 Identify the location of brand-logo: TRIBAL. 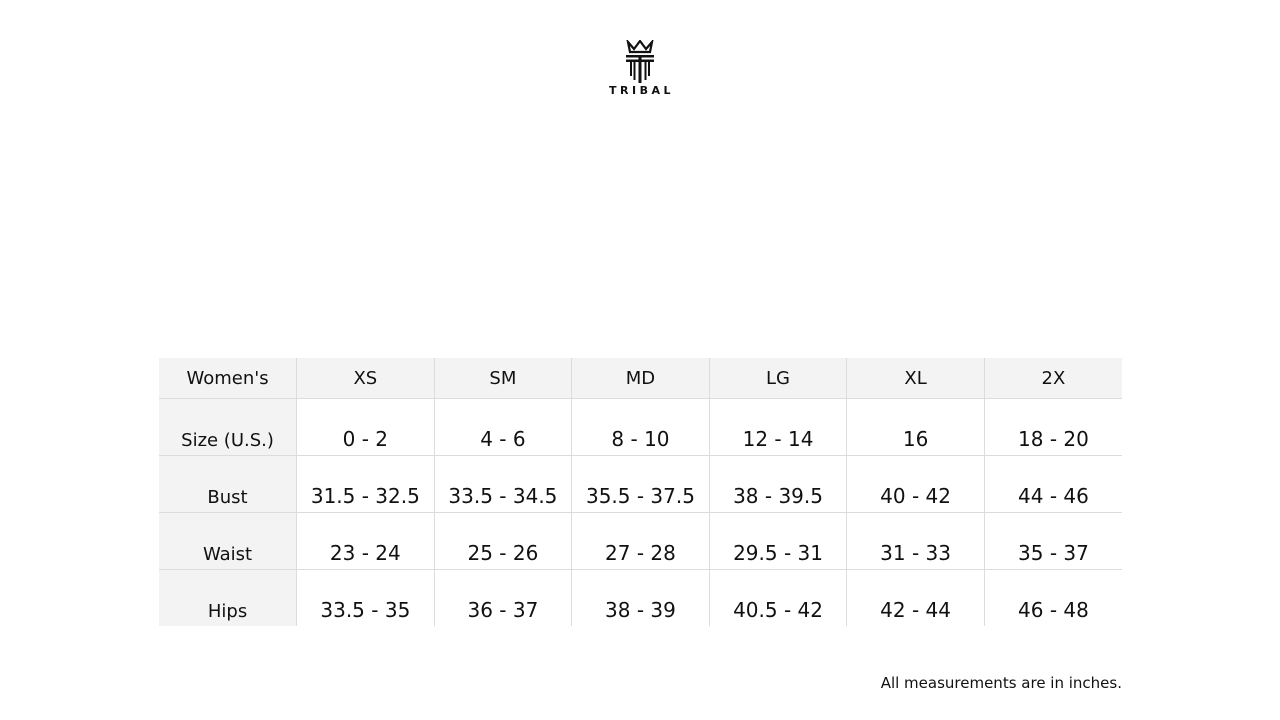
(640, 73).